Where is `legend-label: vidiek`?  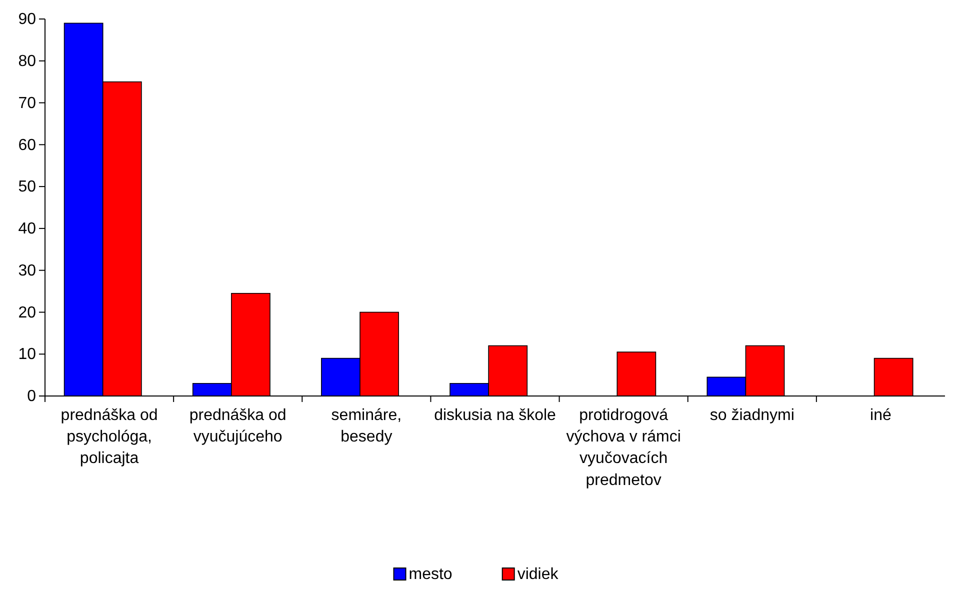 legend-label: vidiek is located at coordinates (538, 574).